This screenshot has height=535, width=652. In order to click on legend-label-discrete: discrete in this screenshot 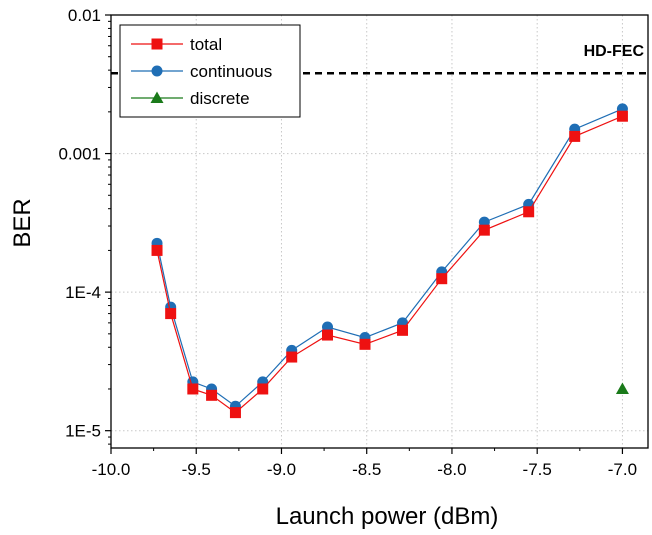, I will do `click(220, 98)`.